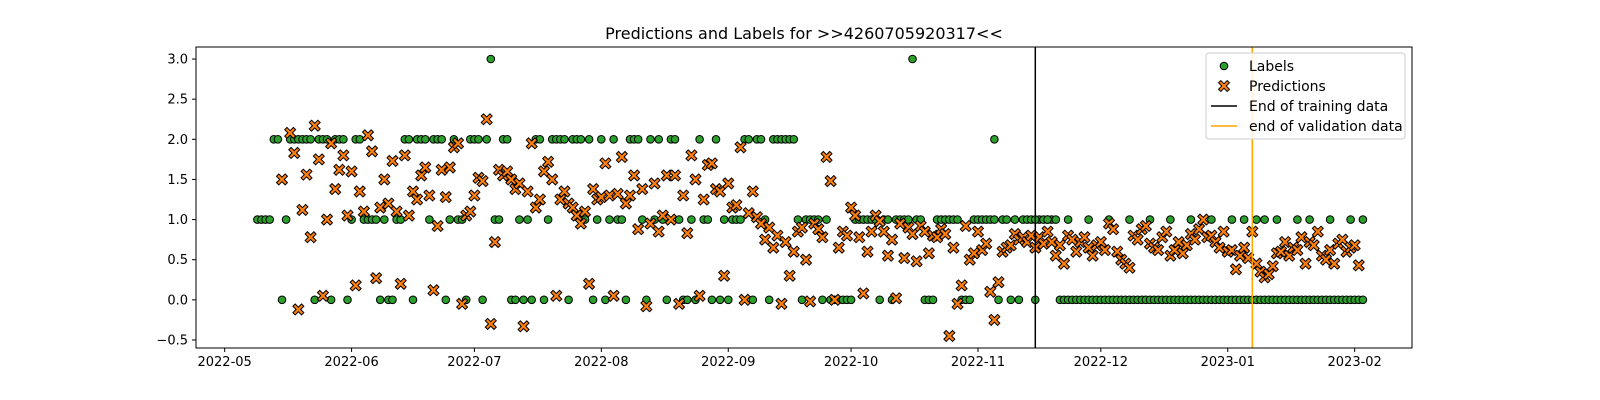  What do you see at coordinates (474, 362) in the screenshot?
I see `x-tick-label: 2022-07` at bounding box center [474, 362].